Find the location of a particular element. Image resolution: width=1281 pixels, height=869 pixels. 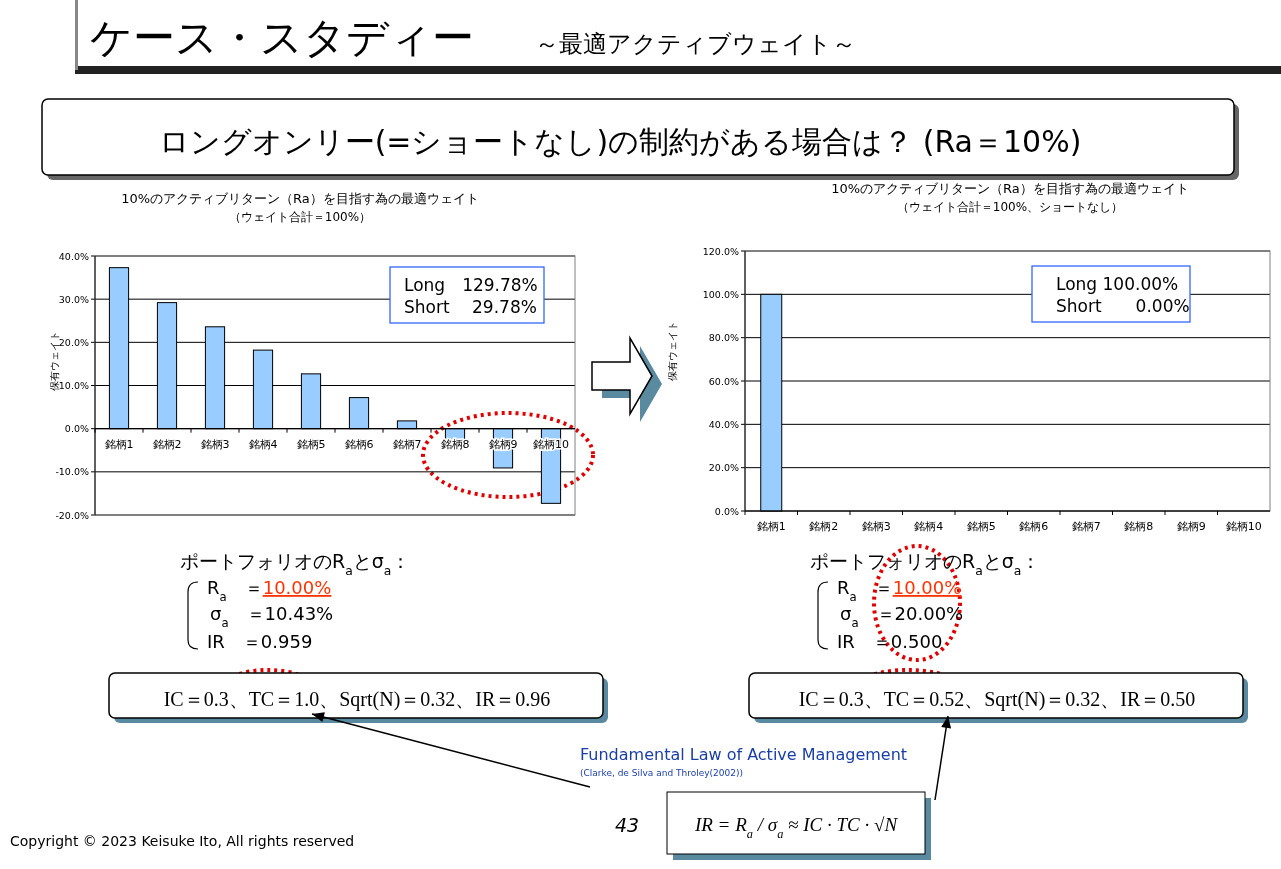

annotation: Long 100.00% is located at coordinates (1117, 284).